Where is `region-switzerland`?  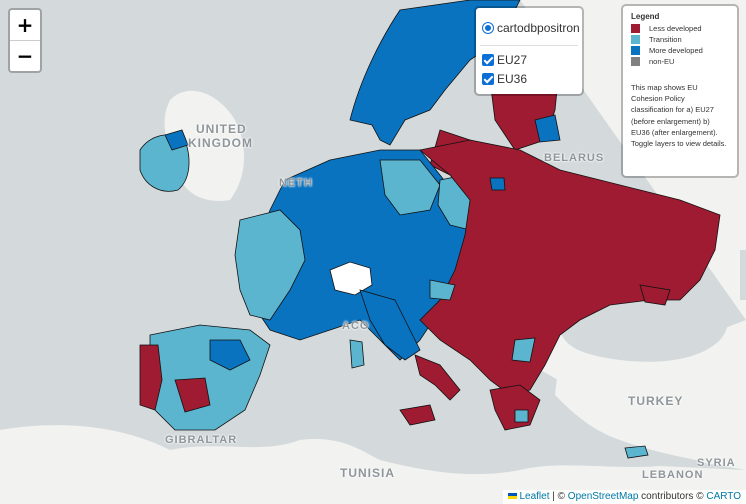 region-switzerland is located at coordinates (351, 278).